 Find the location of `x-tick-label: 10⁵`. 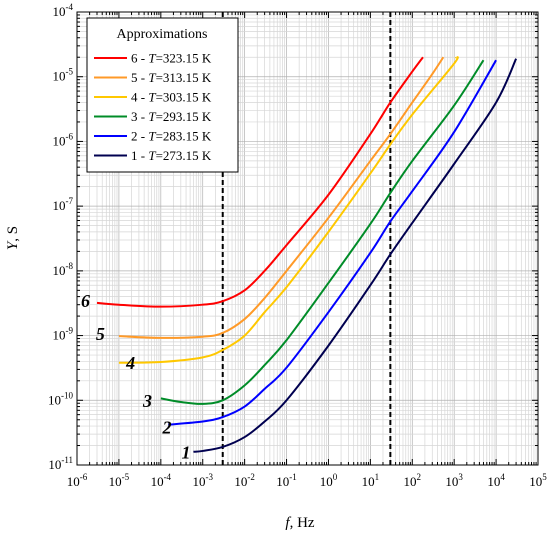

x-tick-label: 10⁵ is located at coordinates (538, 480).